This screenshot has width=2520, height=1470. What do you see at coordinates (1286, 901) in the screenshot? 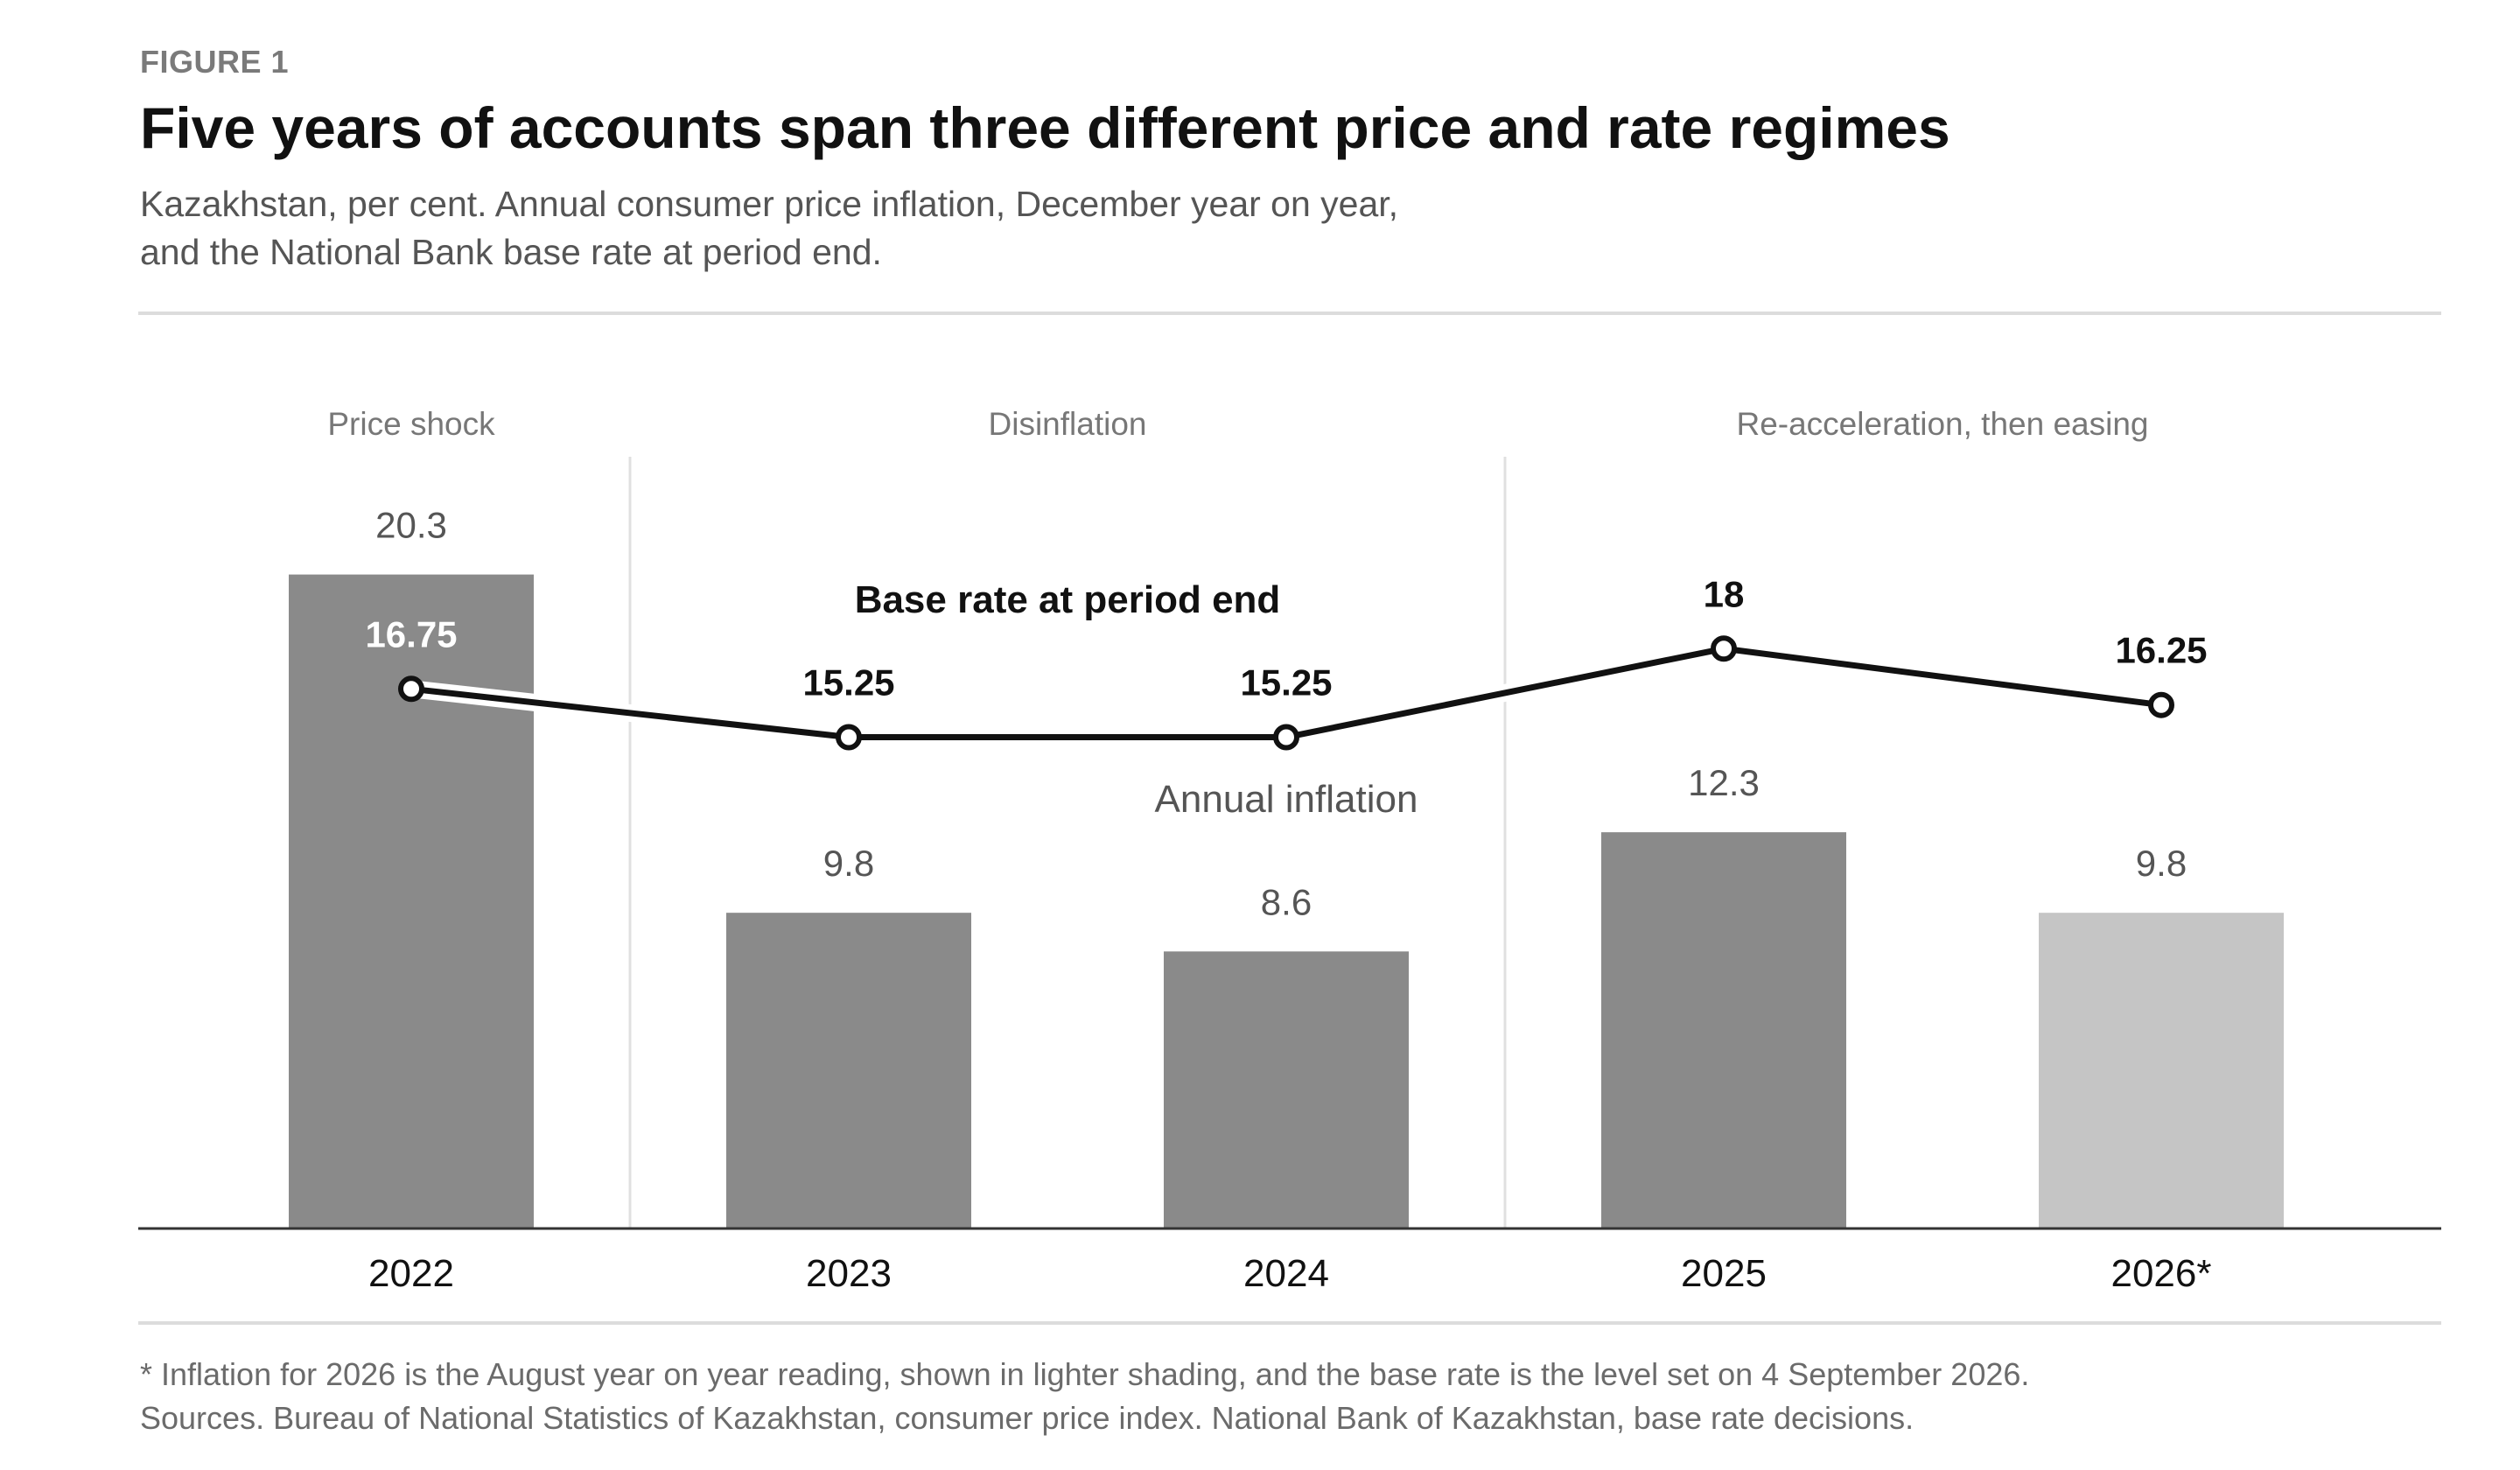
I see `inflation-value-label: 8.6` at bounding box center [1286, 901].